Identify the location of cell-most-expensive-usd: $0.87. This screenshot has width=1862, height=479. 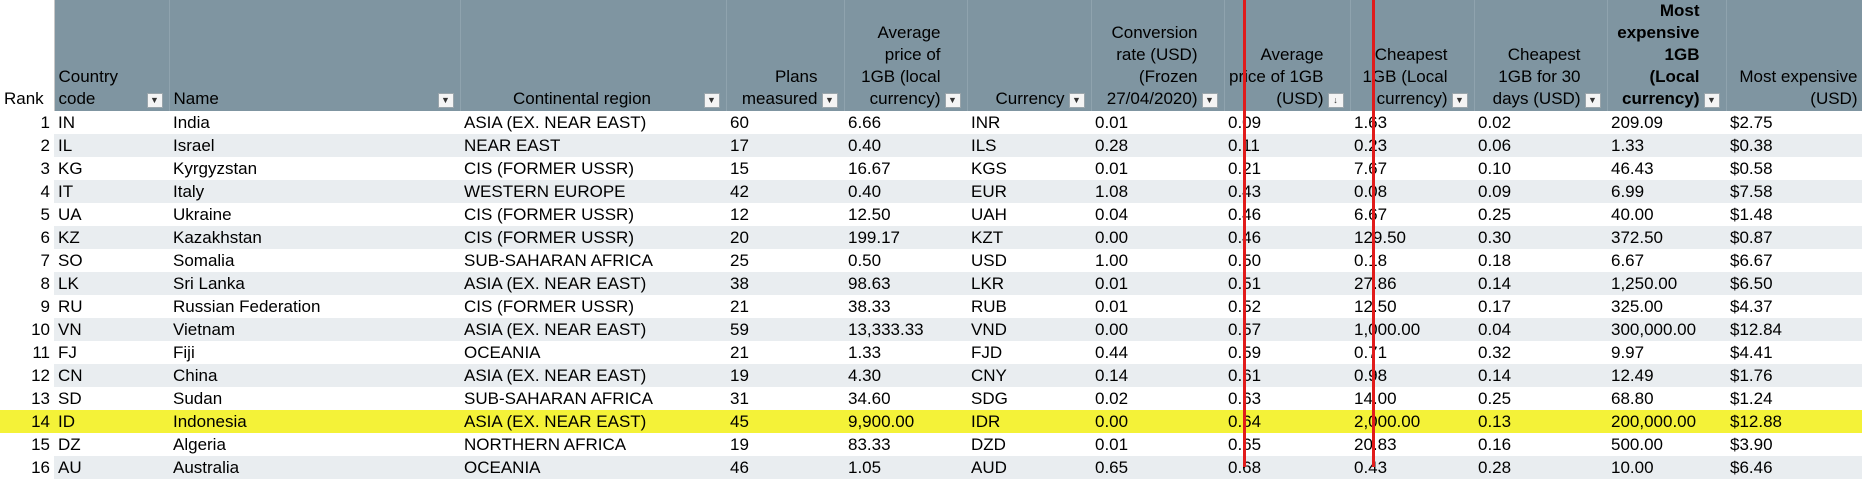
(1794, 237).